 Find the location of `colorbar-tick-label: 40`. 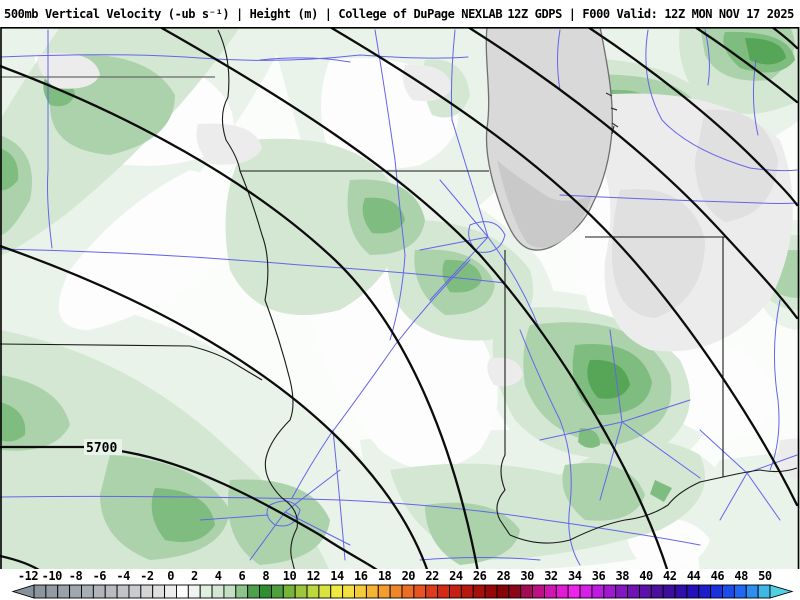

colorbar-tick-label: 40 is located at coordinates (646, 576).